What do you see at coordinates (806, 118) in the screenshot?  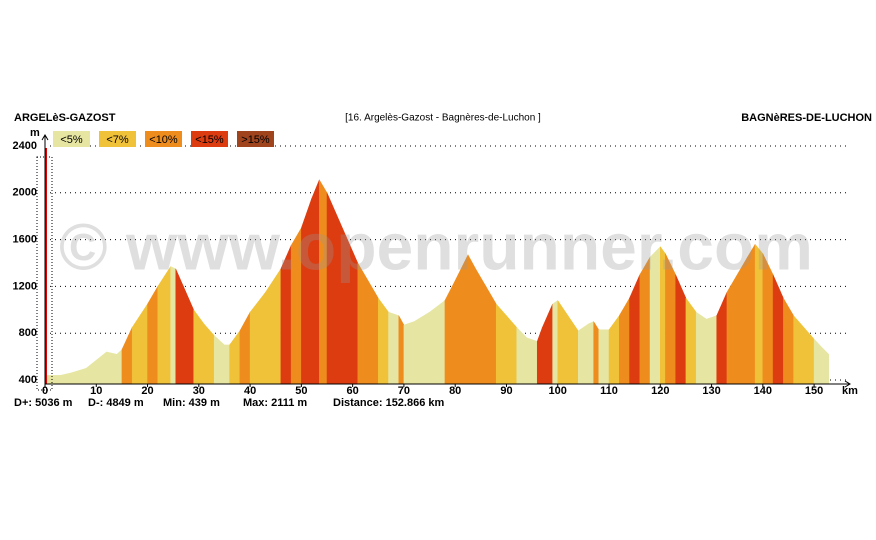 I see `end-name: BAGNèRES-DE-LUCHON` at bounding box center [806, 118].